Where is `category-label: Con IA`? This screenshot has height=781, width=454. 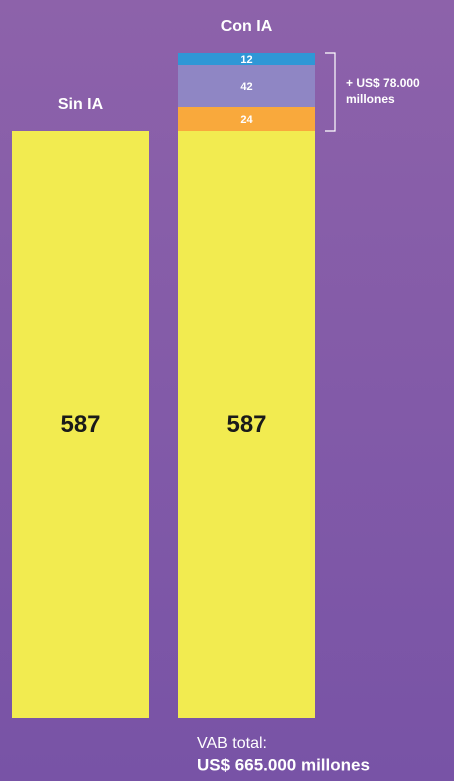 category-label: Con IA is located at coordinates (247, 26).